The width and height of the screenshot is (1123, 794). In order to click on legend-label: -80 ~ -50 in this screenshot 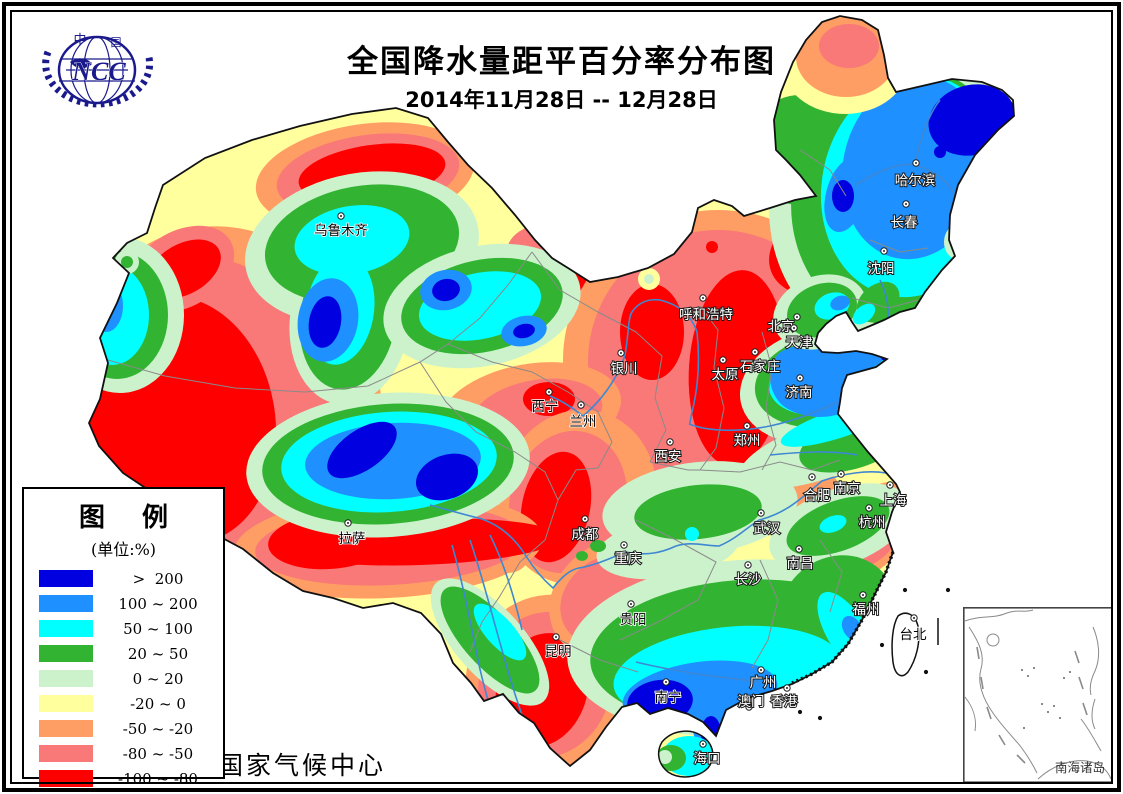, I will do `click(158, 753)`.